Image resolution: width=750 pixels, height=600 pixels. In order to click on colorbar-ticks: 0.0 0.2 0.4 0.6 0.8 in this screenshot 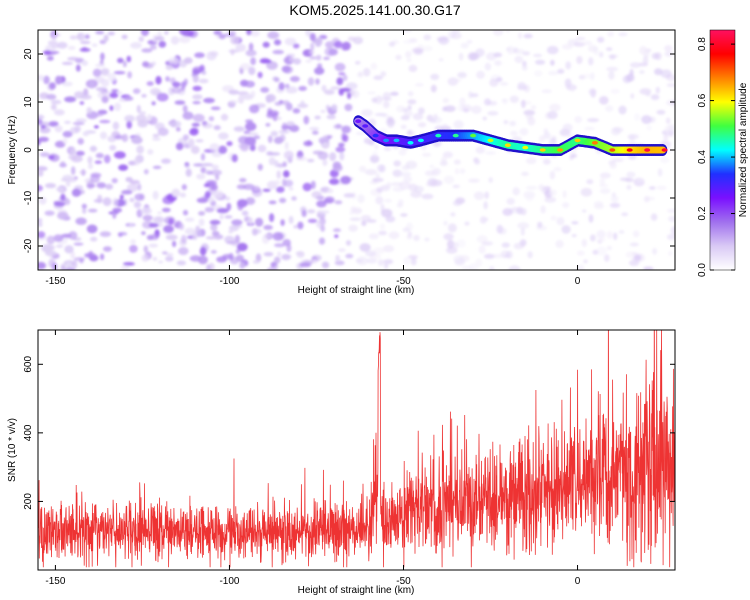, I will do `click(716, 157)`.